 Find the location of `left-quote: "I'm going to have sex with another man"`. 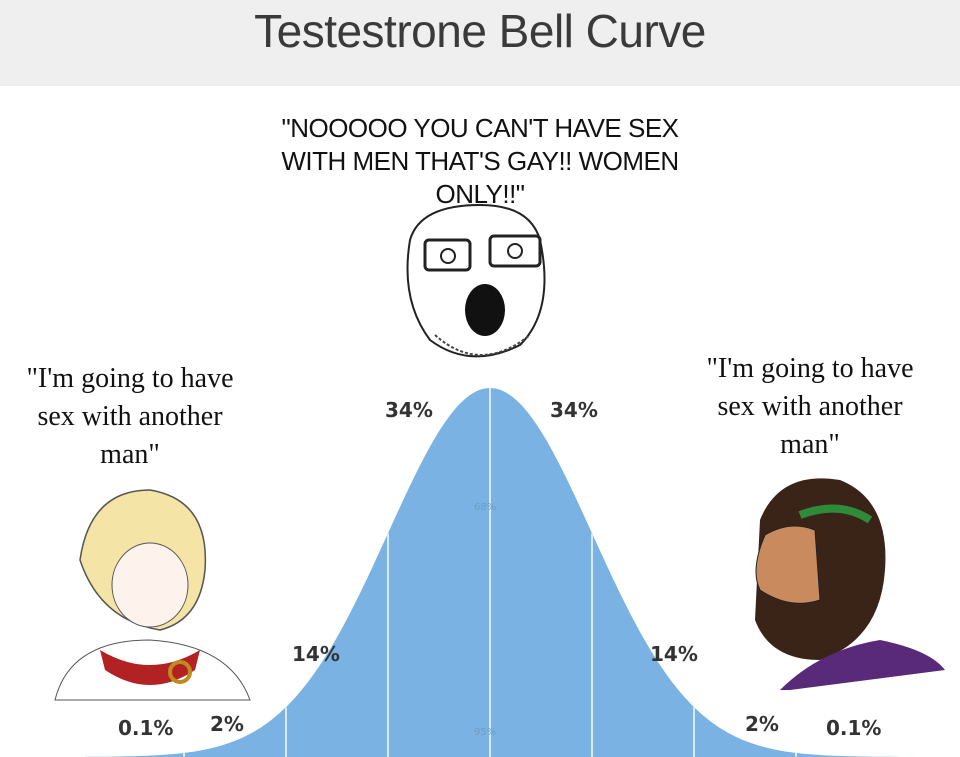

left-quote: "I'm going to have sex with another man" is located at coordinates (130, 416).